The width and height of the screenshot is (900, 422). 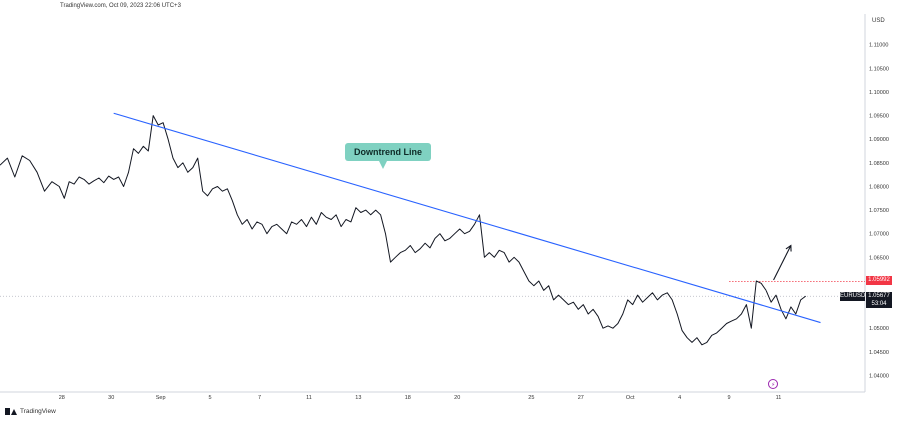 What do you see at coordinates (432, 288) in the screenshot?
I see `levels-layer` at bounding box center [432, 288].